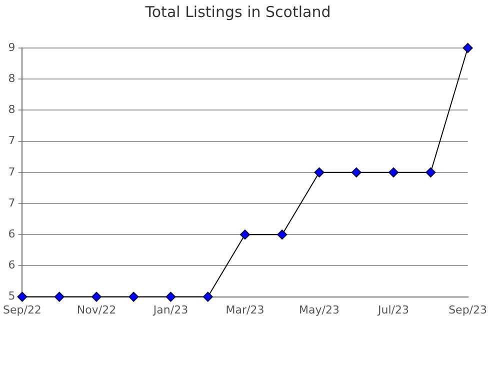 This screenshot has height=380, width=490. Describe the element at coordinates (12, 296) in the screenshot. I see `y-tick-label: 5` at that location.